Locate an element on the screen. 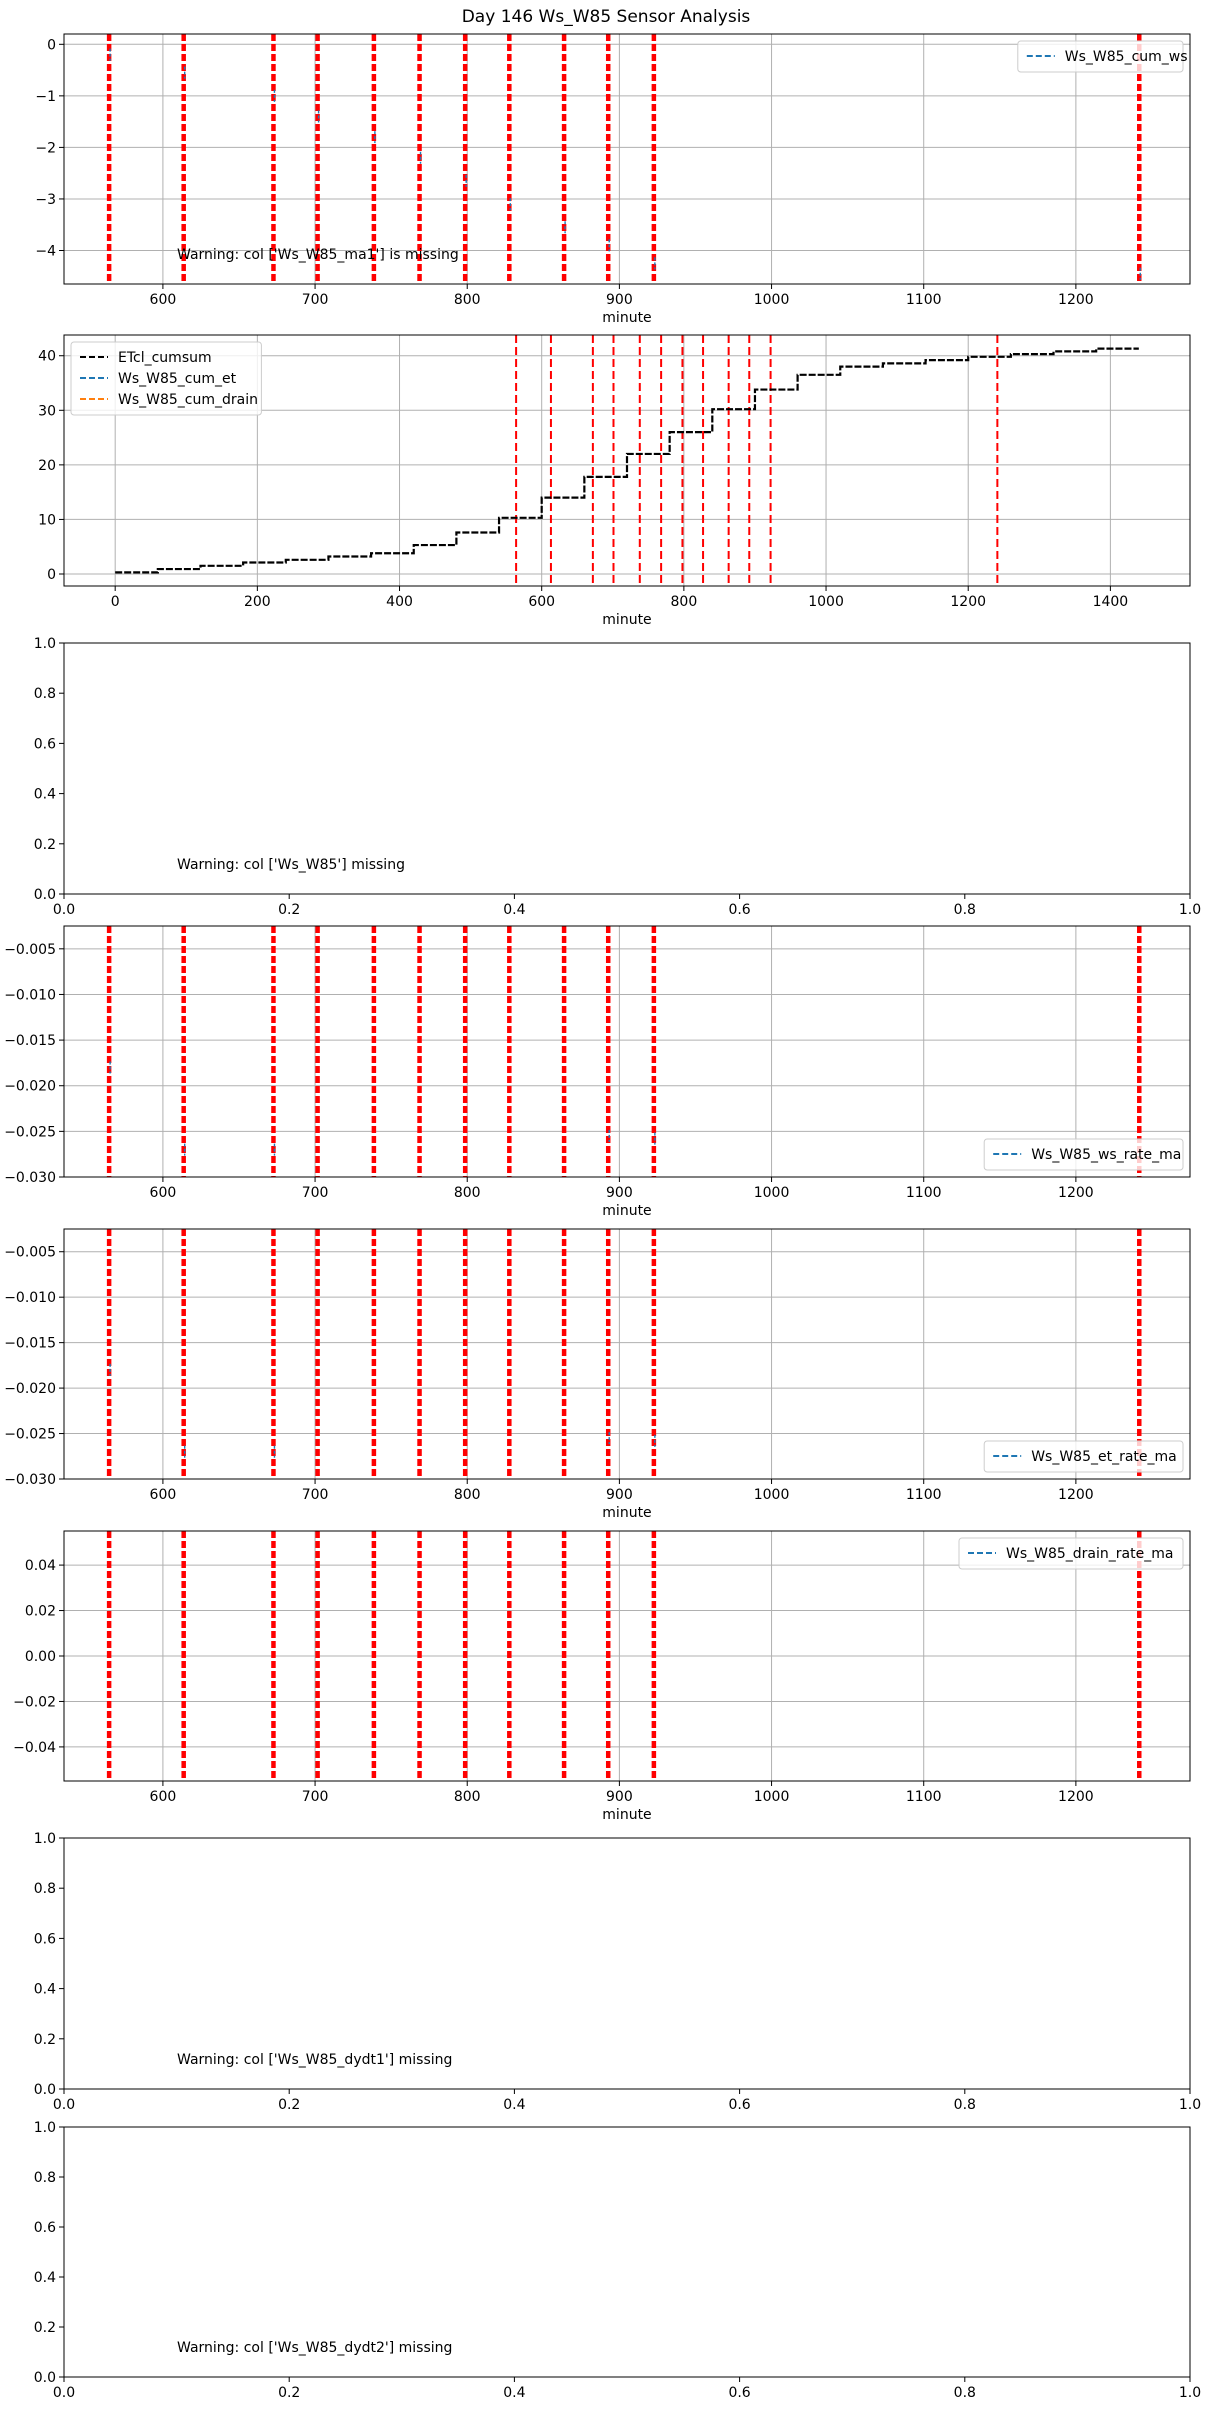  y-tick-label: 0.2 is located at coordinates (45, 2328).